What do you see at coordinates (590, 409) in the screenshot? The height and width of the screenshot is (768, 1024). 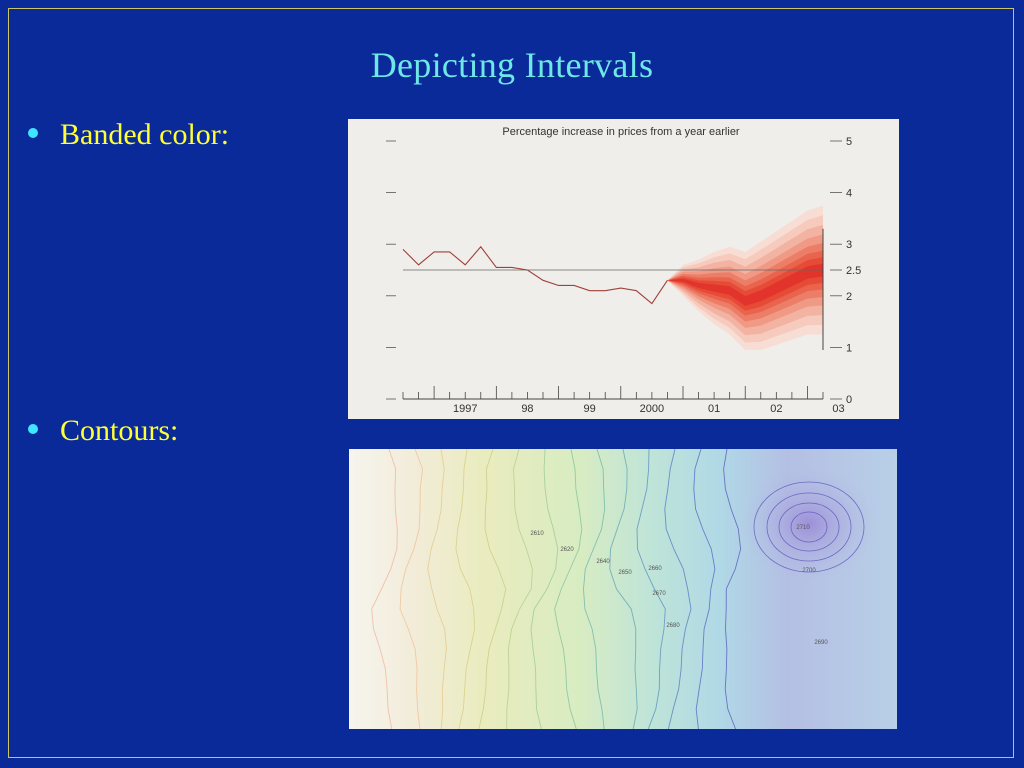 I see `x-tick-label: 99` at bounding box center [590, 409].